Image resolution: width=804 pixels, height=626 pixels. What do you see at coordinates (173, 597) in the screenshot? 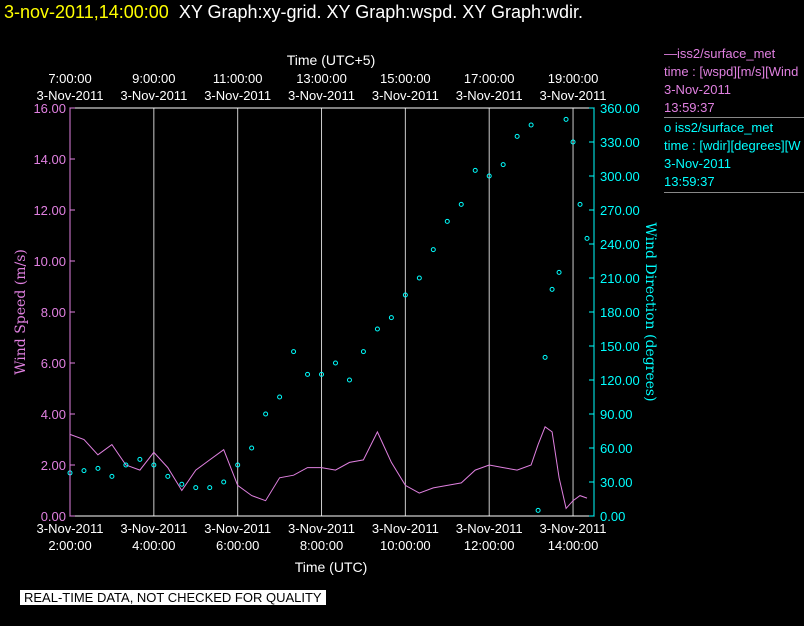
I see `quality-disclaimer: REAL-TIME DATA, NOT CHECKED FOR QUALITY` at bounding box center [173, 597].